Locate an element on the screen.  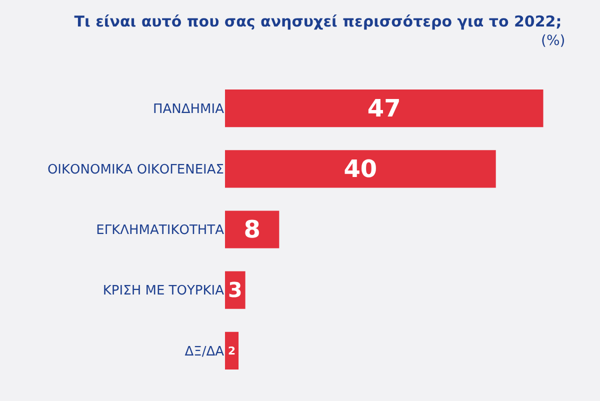
data-label: 3 is located at coordinates (235, 290).